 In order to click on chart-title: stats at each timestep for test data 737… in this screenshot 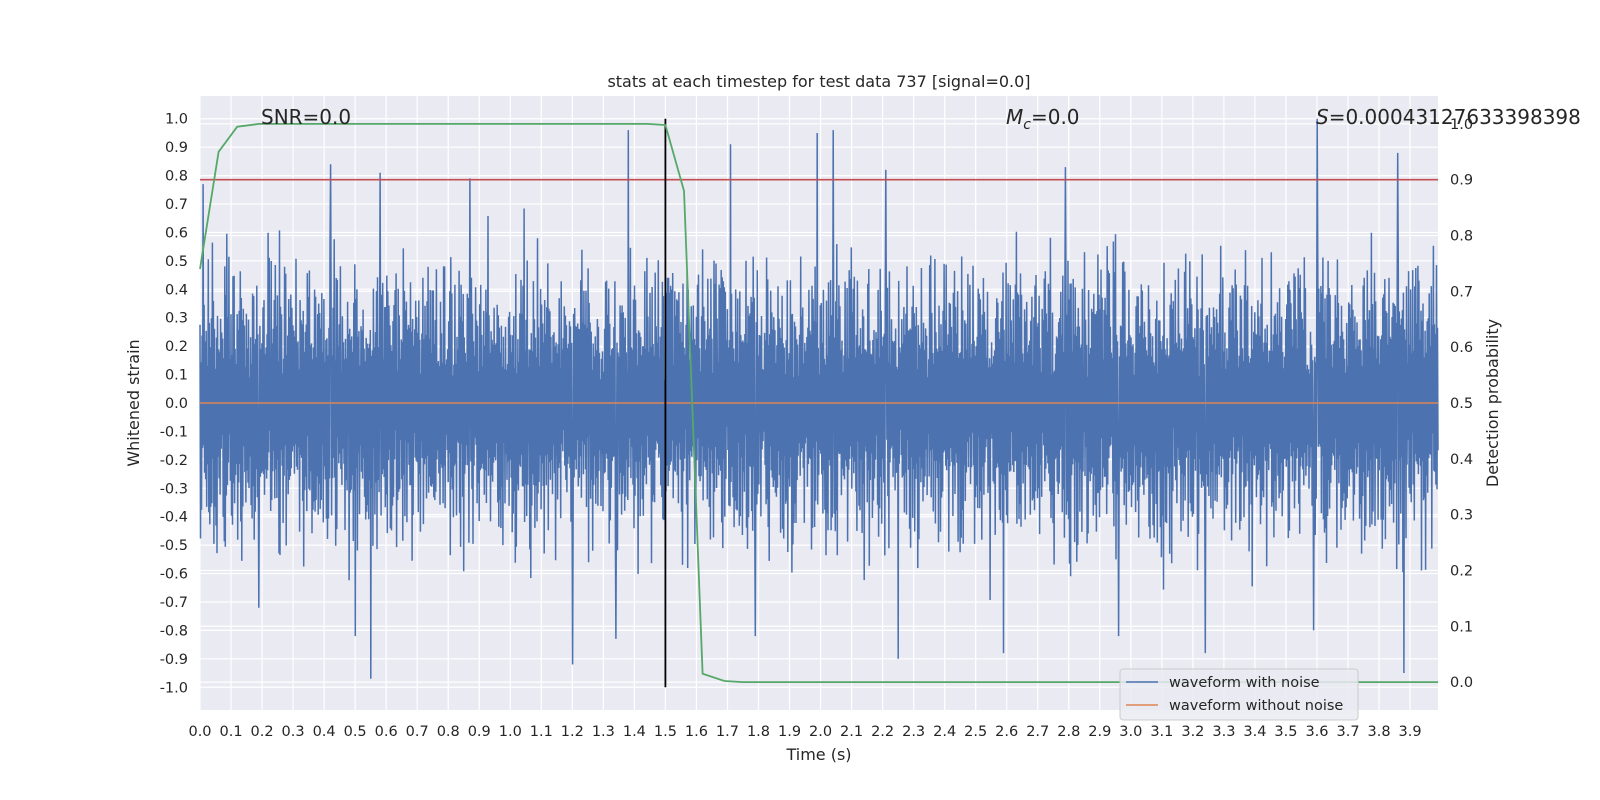, I will do `click(818, 81)`.